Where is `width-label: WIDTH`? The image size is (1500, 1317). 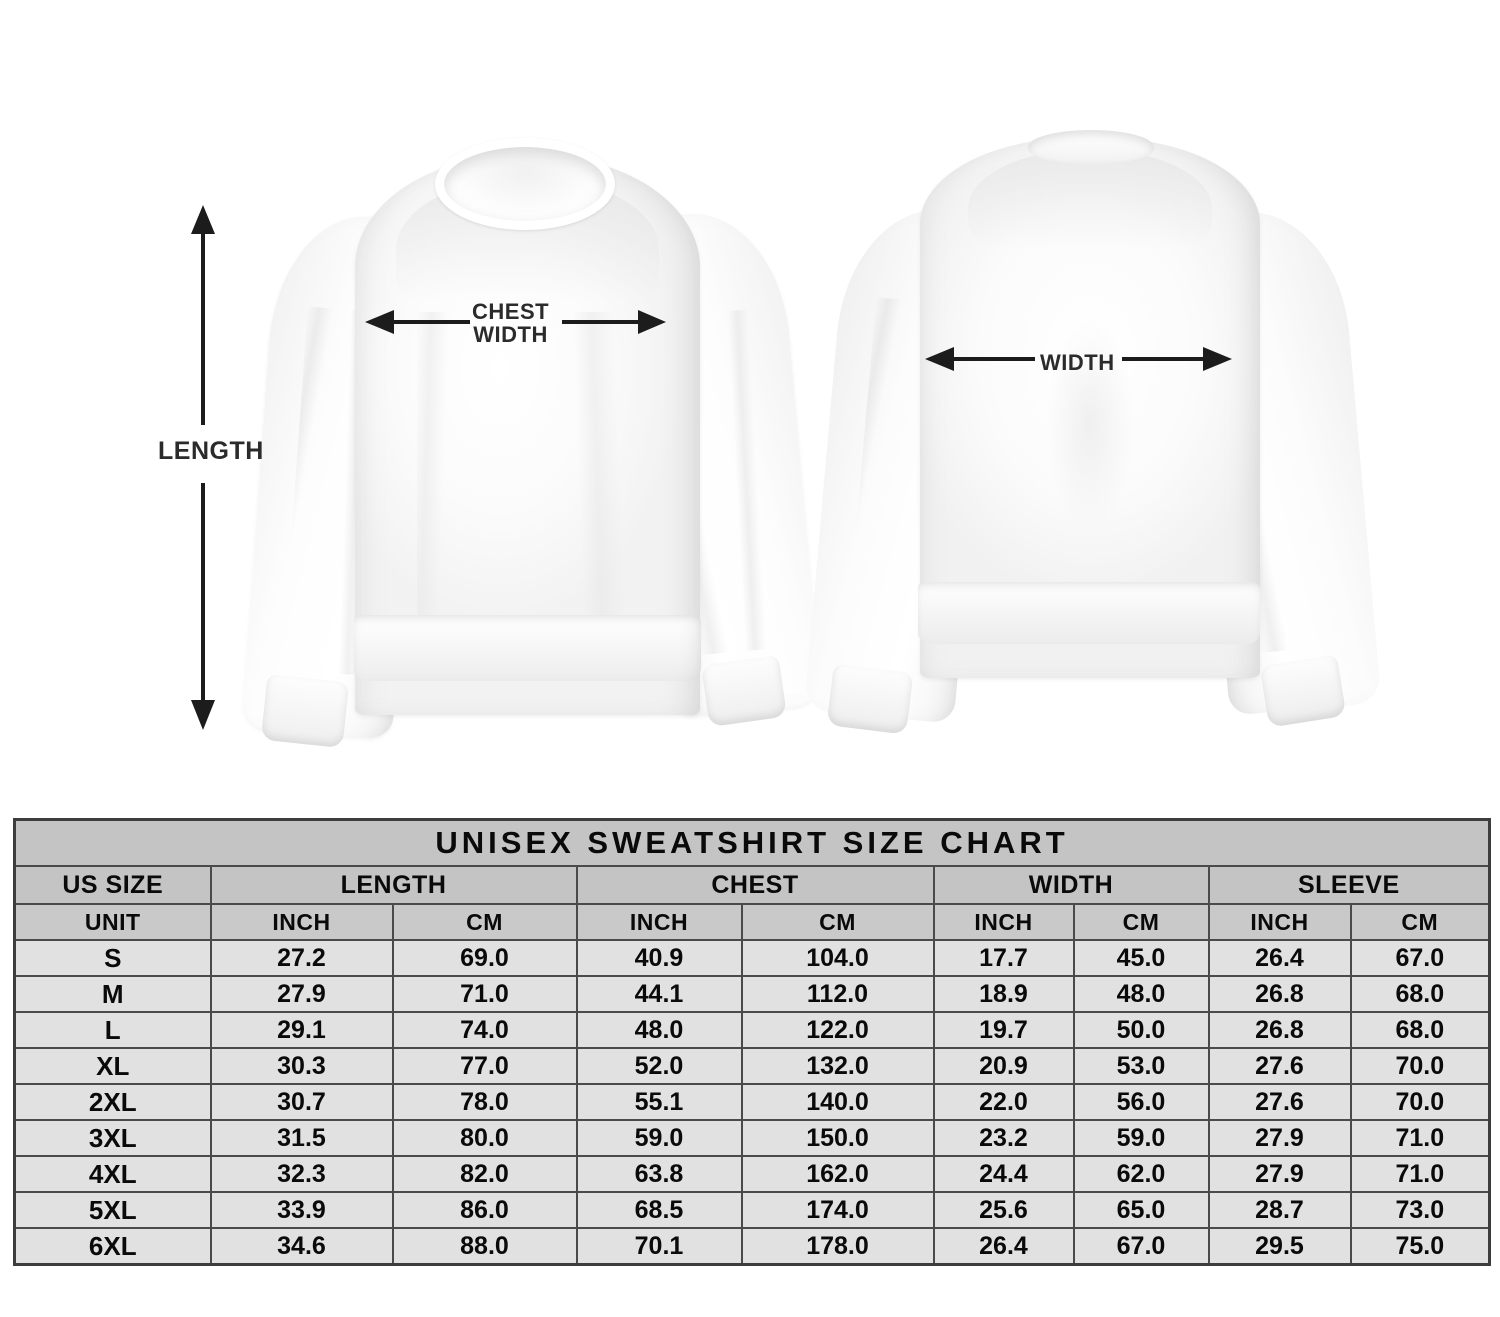
width-label: WIDTH is located at coordinates (1077, 362).